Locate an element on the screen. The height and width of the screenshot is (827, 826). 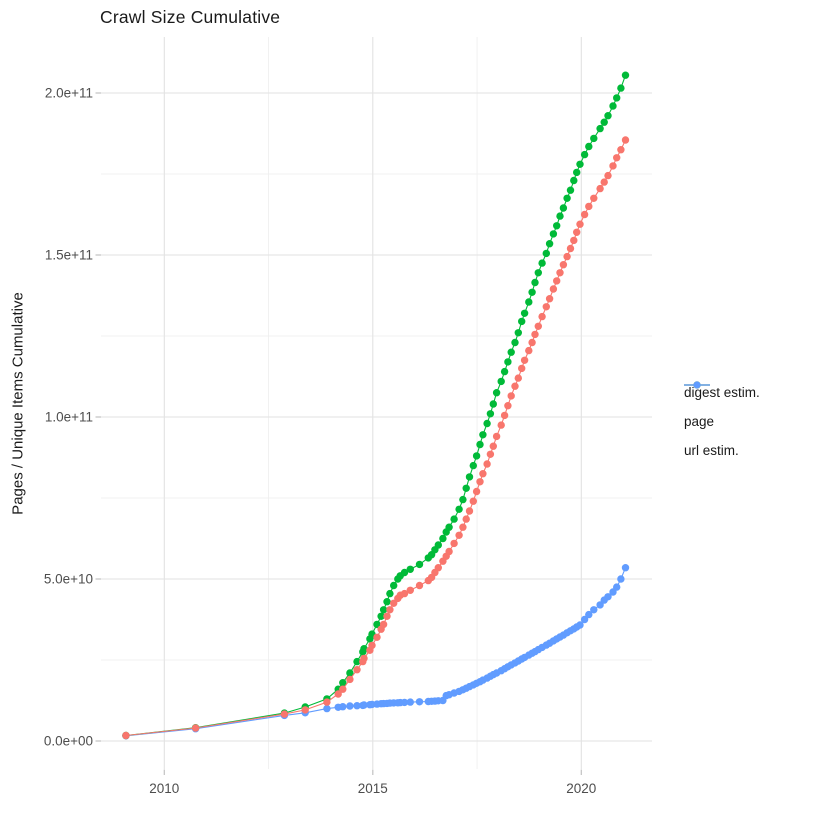
legend-key-icon is located at coordinates (697, 385).